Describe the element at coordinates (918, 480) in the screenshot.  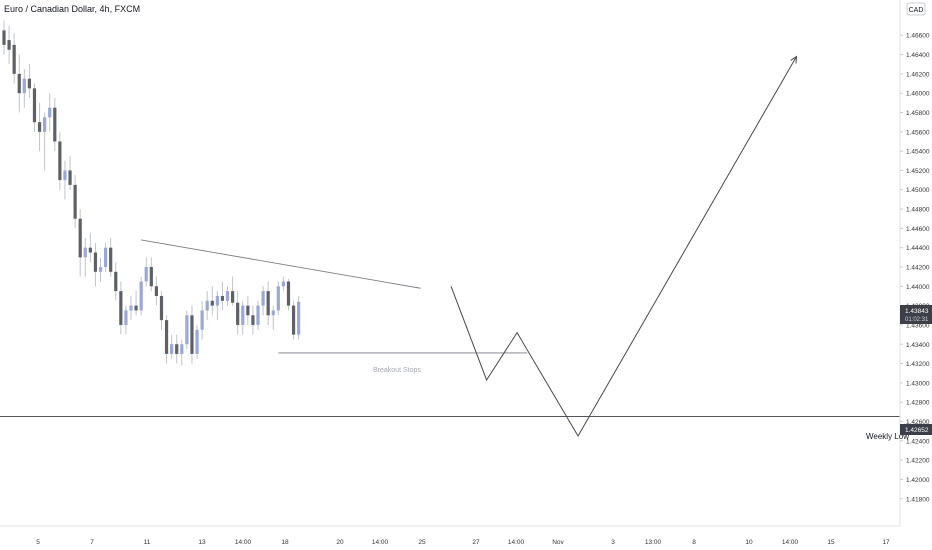
I see `price-tick-label: 1.42000` at that location.